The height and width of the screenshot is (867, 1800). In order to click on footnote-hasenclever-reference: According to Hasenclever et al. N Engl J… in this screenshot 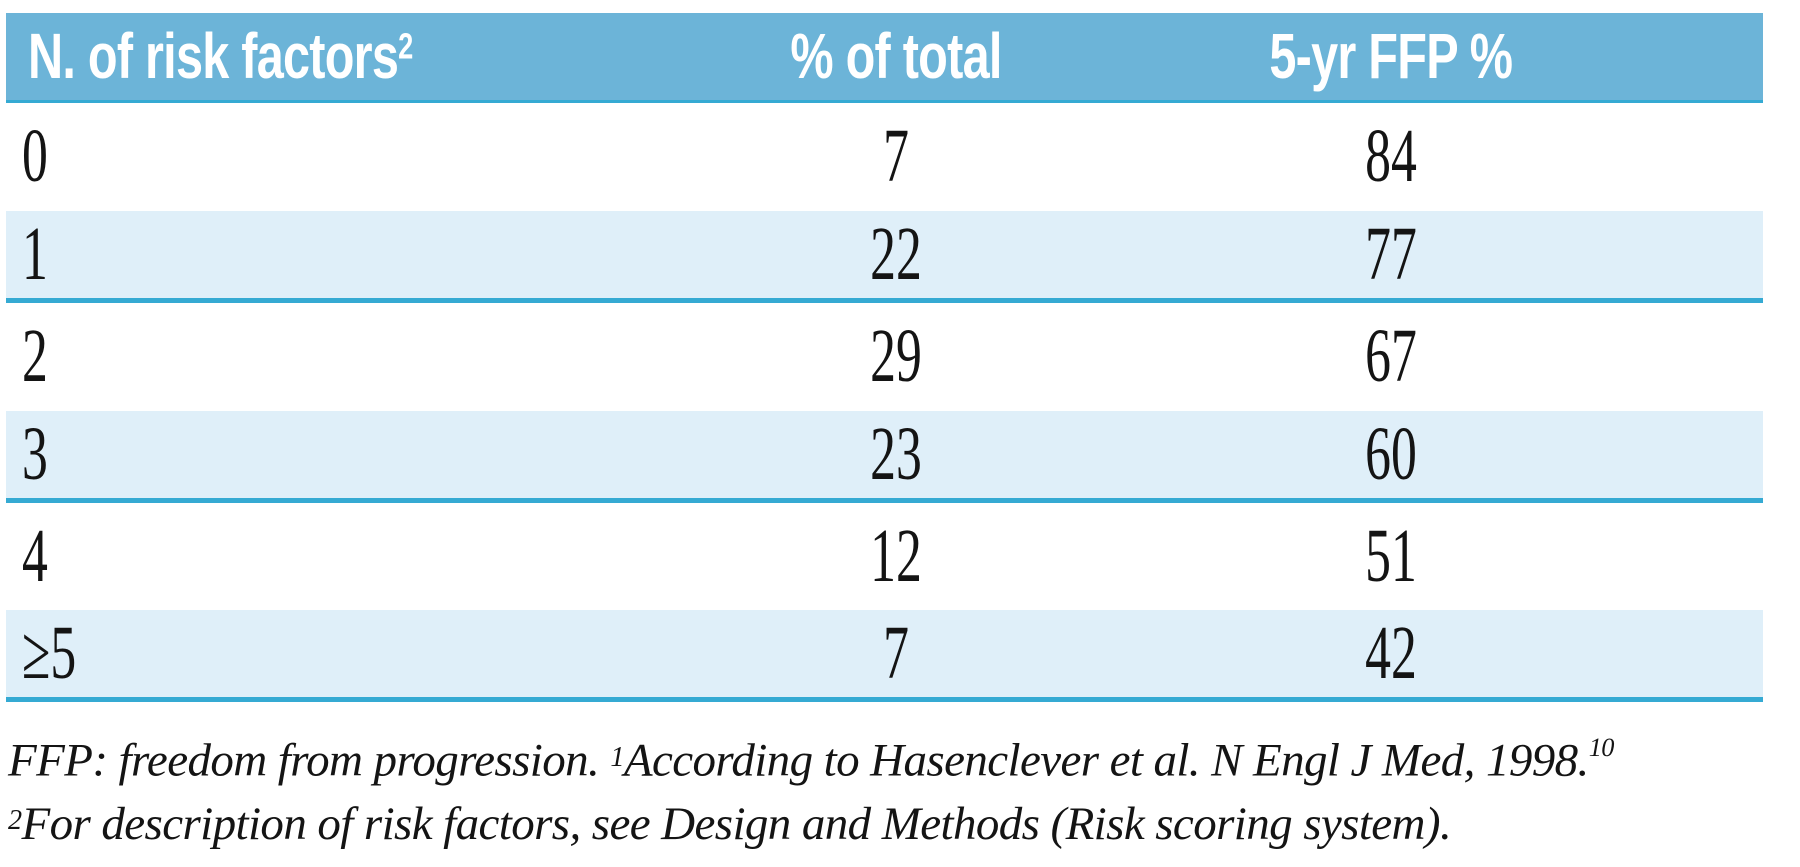, I will do `click(1106, 760)`.